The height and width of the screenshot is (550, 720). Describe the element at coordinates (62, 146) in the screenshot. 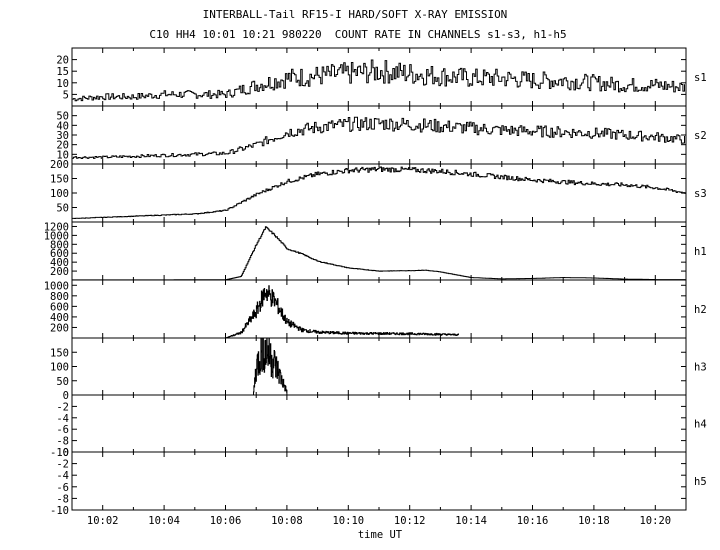

I see `ytick-label-s2: 20` at that location.